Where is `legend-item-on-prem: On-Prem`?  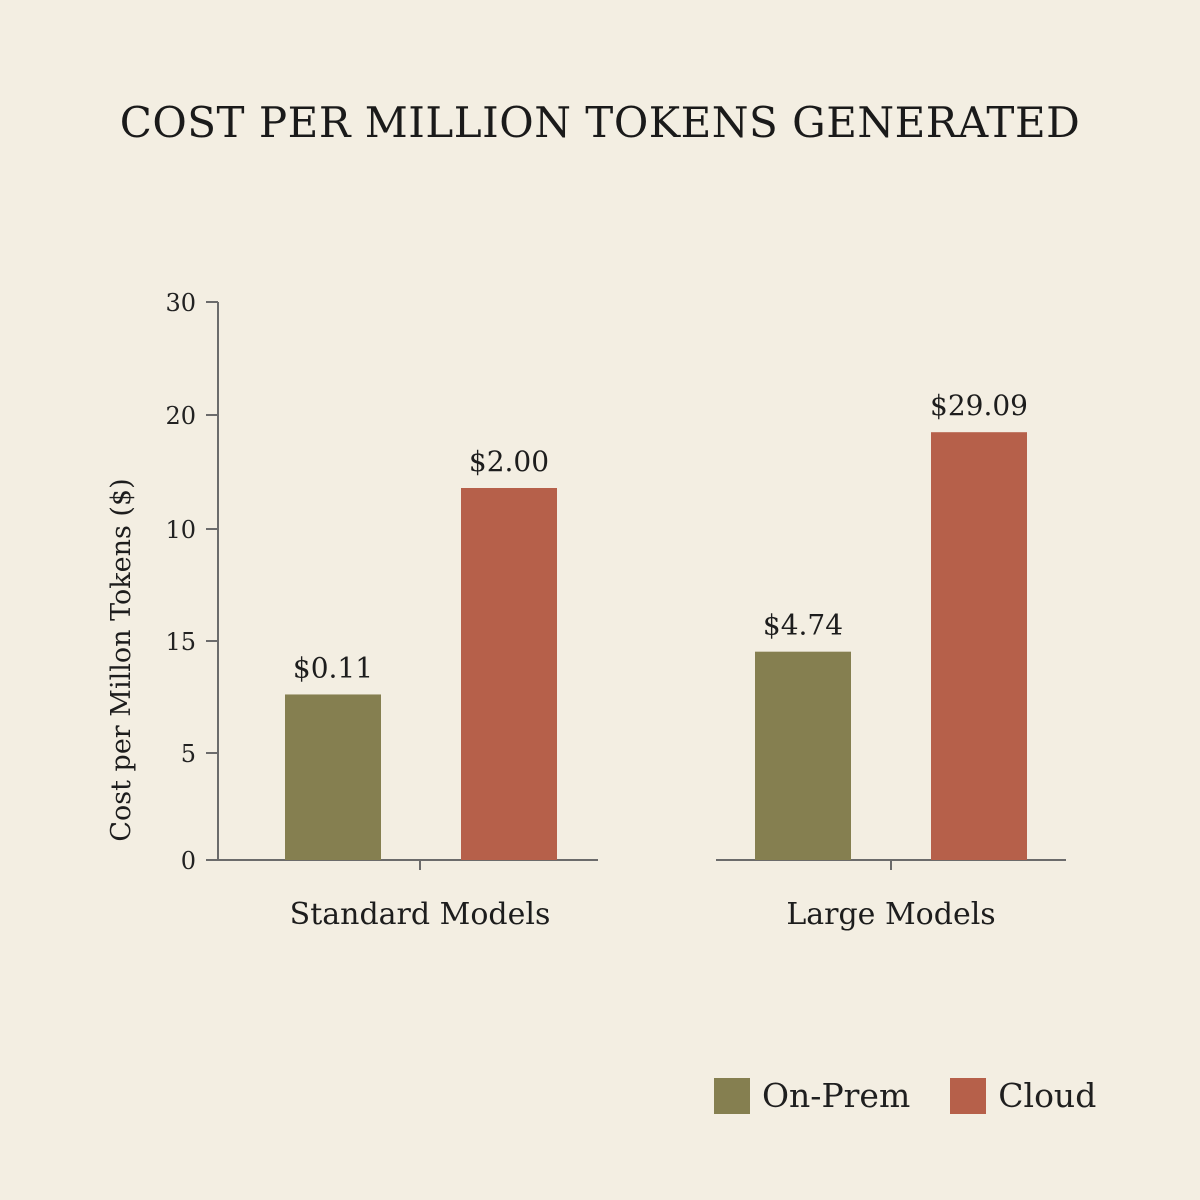
legend-item-on-prem: On-Prem is located at coordinates (812, 1095).